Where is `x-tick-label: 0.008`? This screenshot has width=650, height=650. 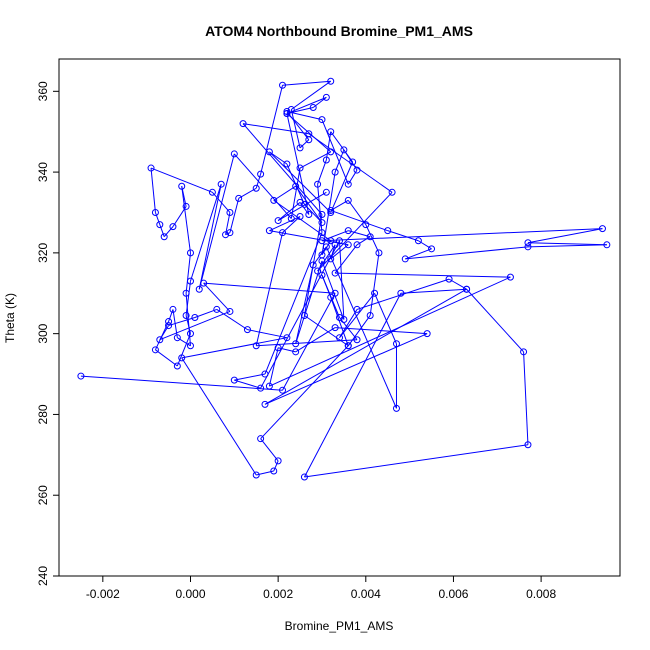 x-tick-label: 0.008 is located at coordinates (541, 594).